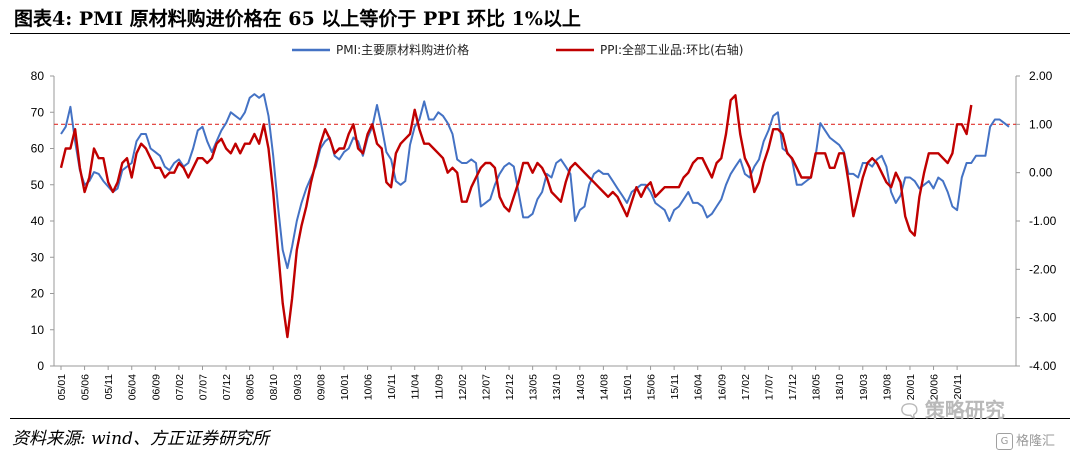  Describe the element at coordinates (1004, 441) in the screenshot. I see `gelonghui-logo-icon: G` at that location.